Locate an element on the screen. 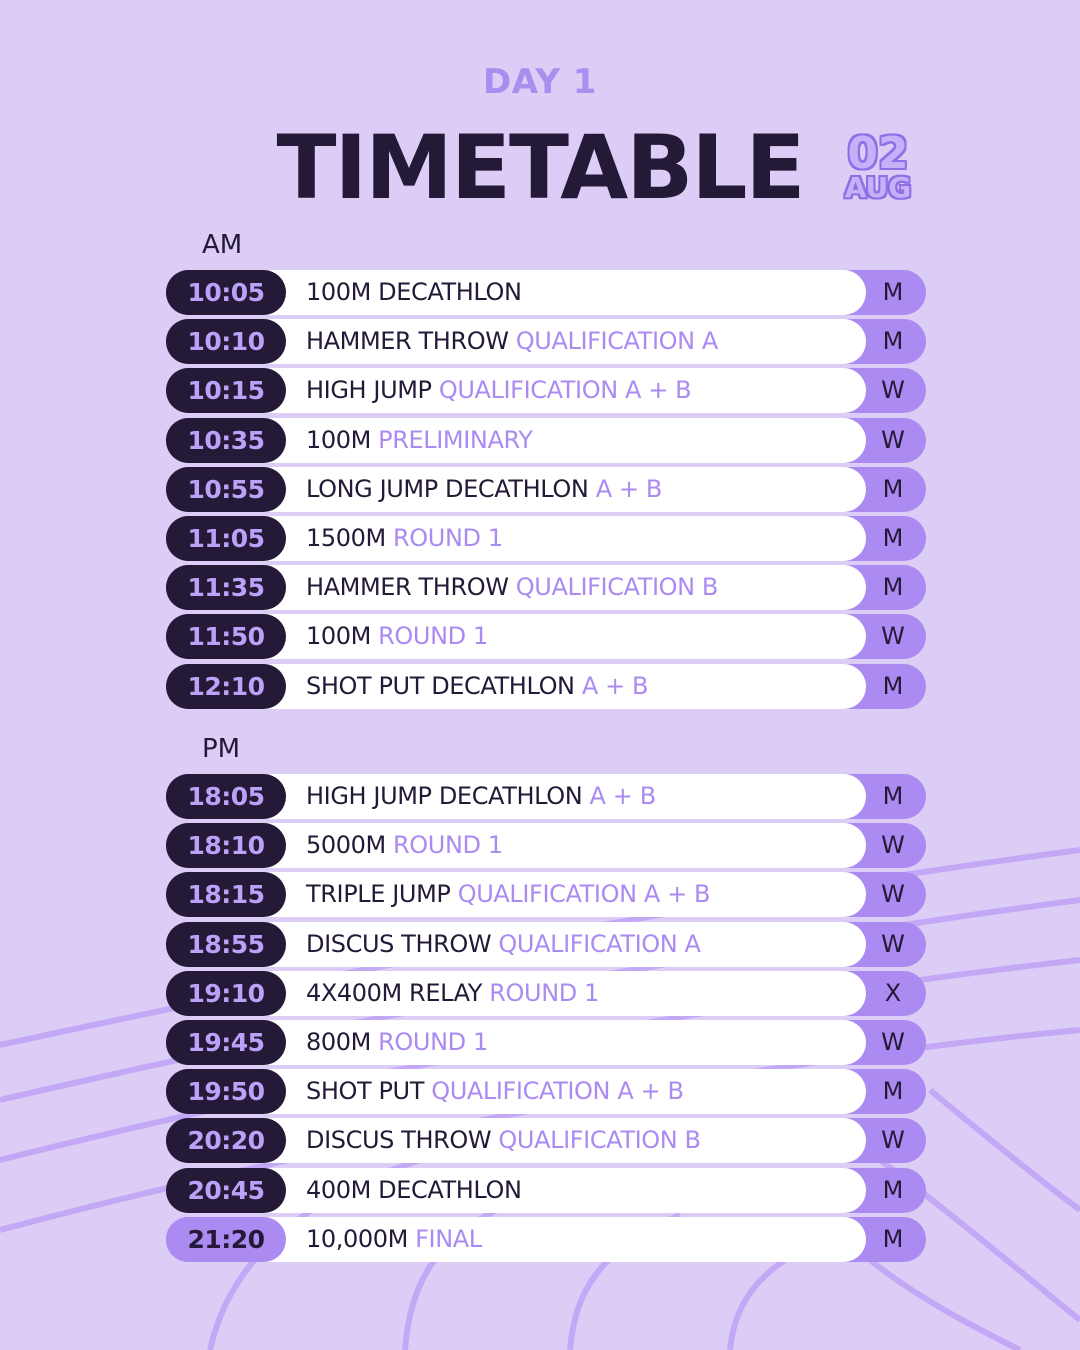 The height and width of the screenshot is (1350, 1080). schedule-row: 10:55 LONG JUMP DECATHLON A + B M is located at coordinates (546, 489).